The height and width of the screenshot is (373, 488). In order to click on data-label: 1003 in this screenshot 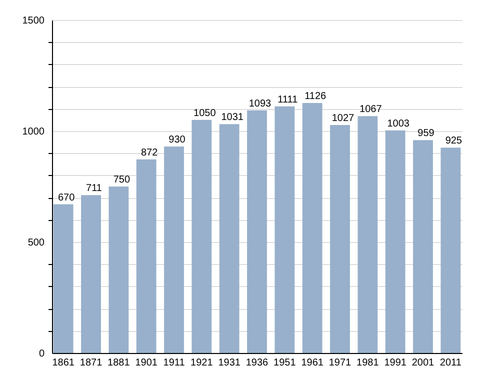, I will do `click(398, 124)`.